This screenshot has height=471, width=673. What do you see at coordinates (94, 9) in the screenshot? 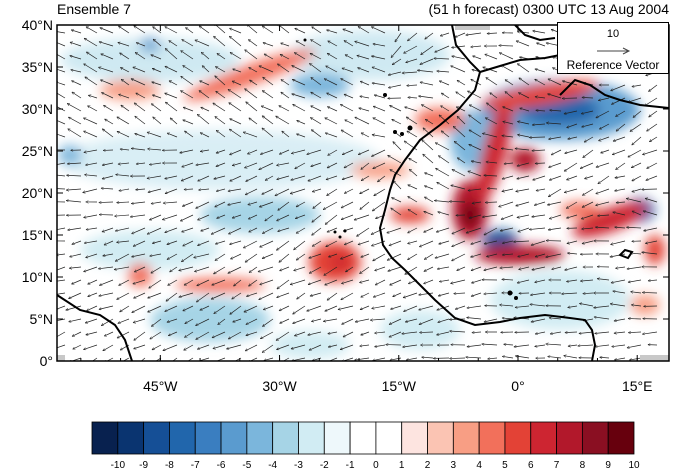
I see `plot-title-left: Ensemble 7` at bounding box center [94, 9].